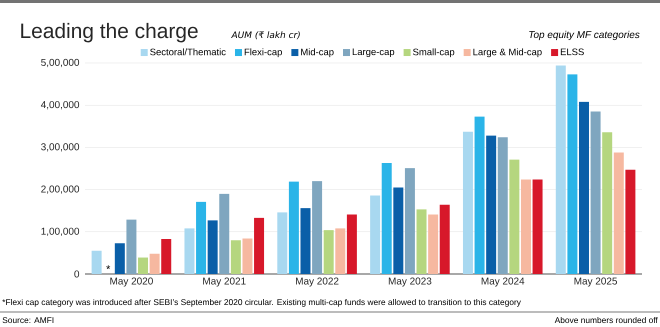 The width and height of the screenshot is (660, 327). What do you see at coordinates (317, 282) in the screenshot?
I see `x-tick-label: May 2022` at bounding box center [317, 282].